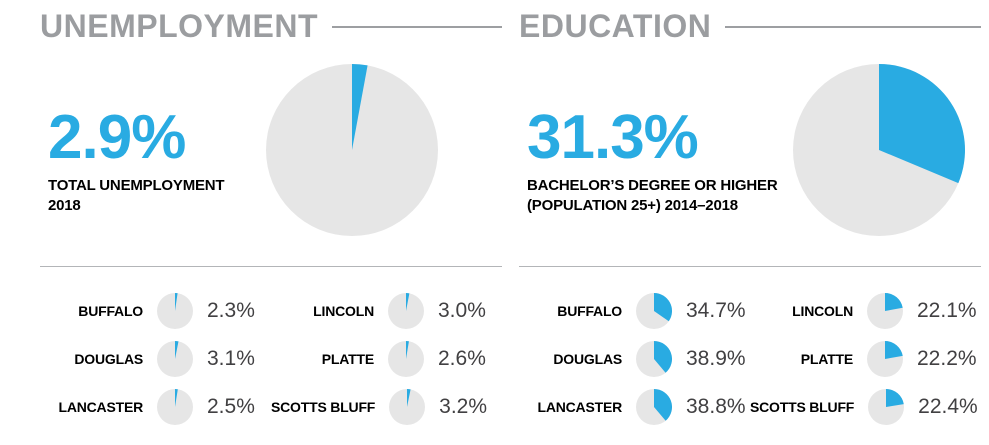 The image size is (989, 445). What do you see at coordinates (947, 310) in the screenshot?
I see `county-value: 22.1%` at bounding box center [947, 310].